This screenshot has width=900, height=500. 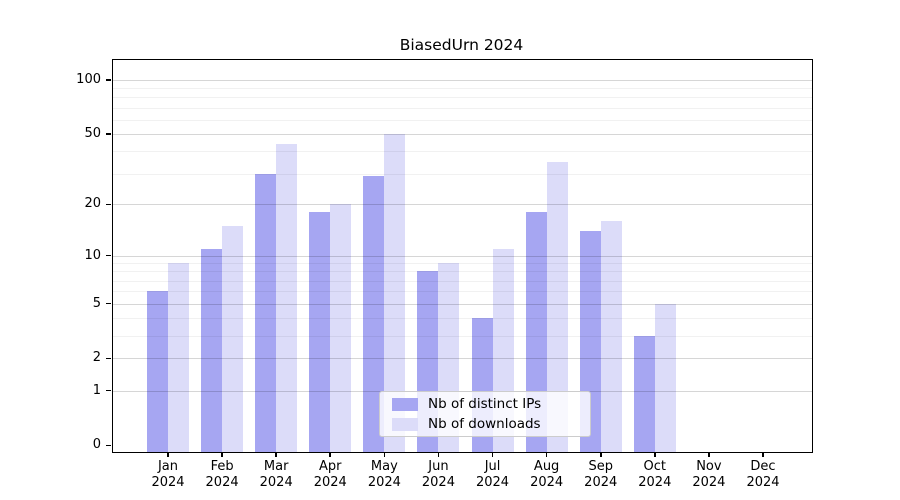 What do you see at coordinates (547, 474) in the screenshot?
I see `x-tick-label-aug: Aug 2024` at bounding box center [547, 474].